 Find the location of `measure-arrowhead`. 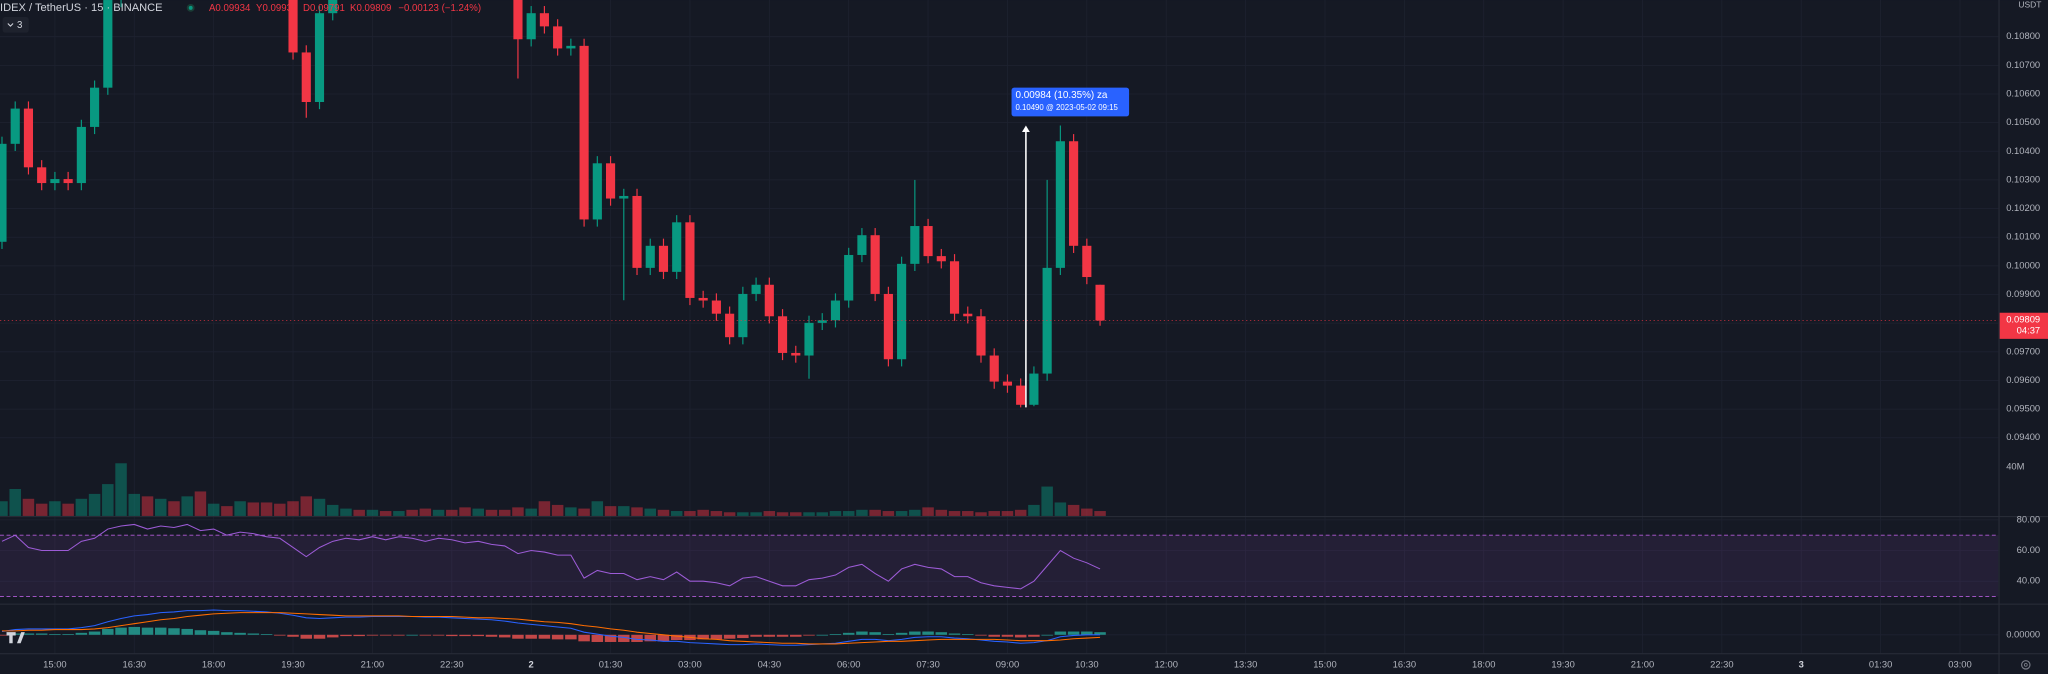

measure-arrowhead is located at coordinates (1025, 129).